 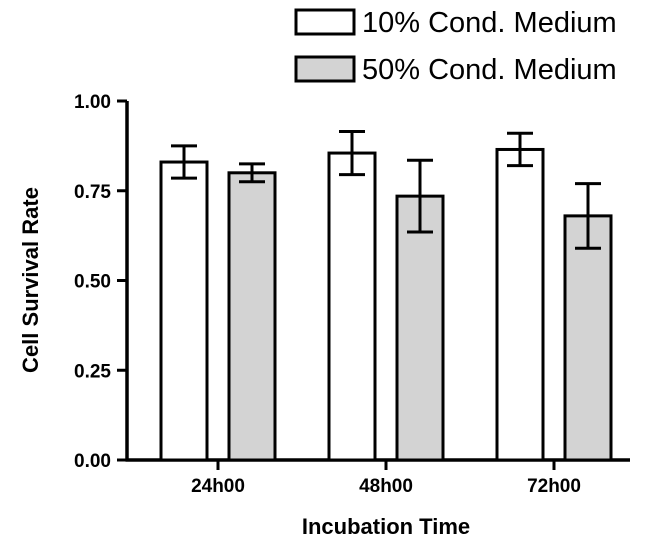 I want to click on legend-label: 10% Cond. Medium, so click(x=489, y=23).